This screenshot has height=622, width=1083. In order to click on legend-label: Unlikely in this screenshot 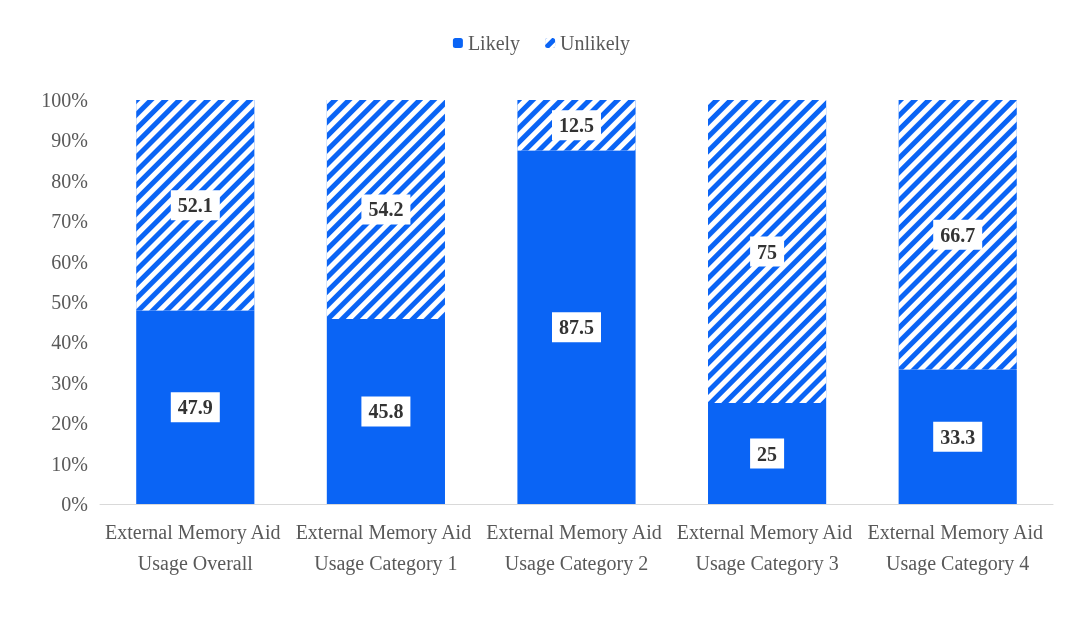, I will do `click(595, 43)`.